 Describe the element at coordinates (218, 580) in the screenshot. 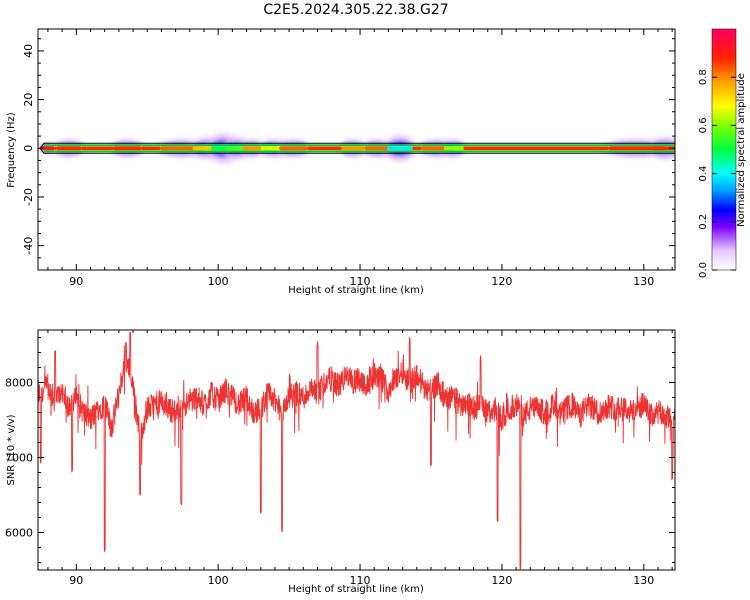

I see `snr-xtick-label: 100` at that location.